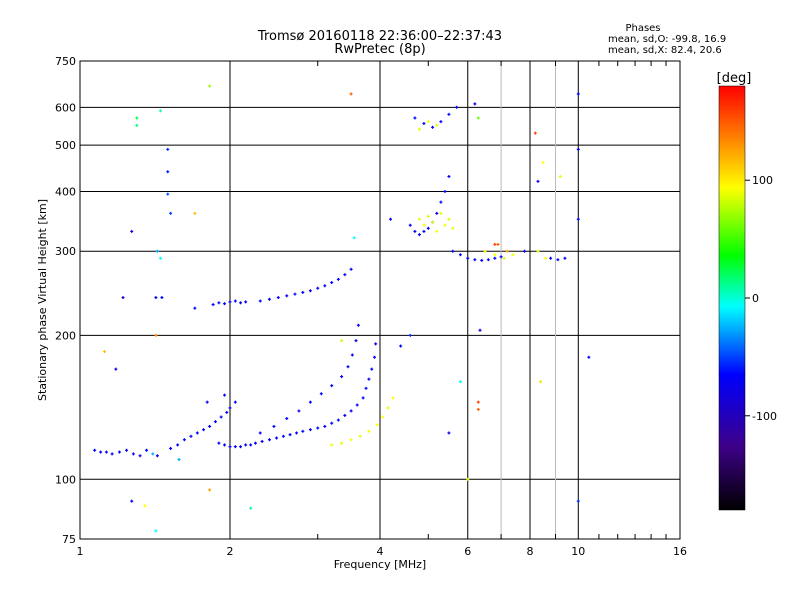 The image size is (800, 600). I want to click on y-axis-label: Stationary phase Virtual Height [km], so click(42, 300).